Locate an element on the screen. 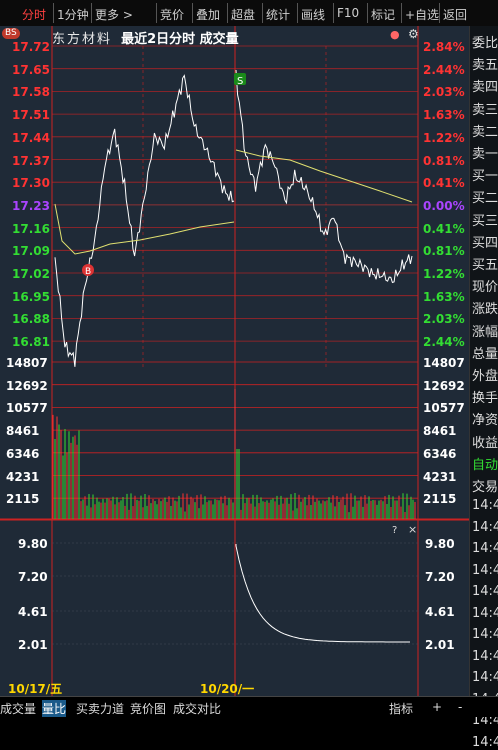  chart-title: 东方材料 最近2日分时 成交量 is located at coordinates (145, 37).